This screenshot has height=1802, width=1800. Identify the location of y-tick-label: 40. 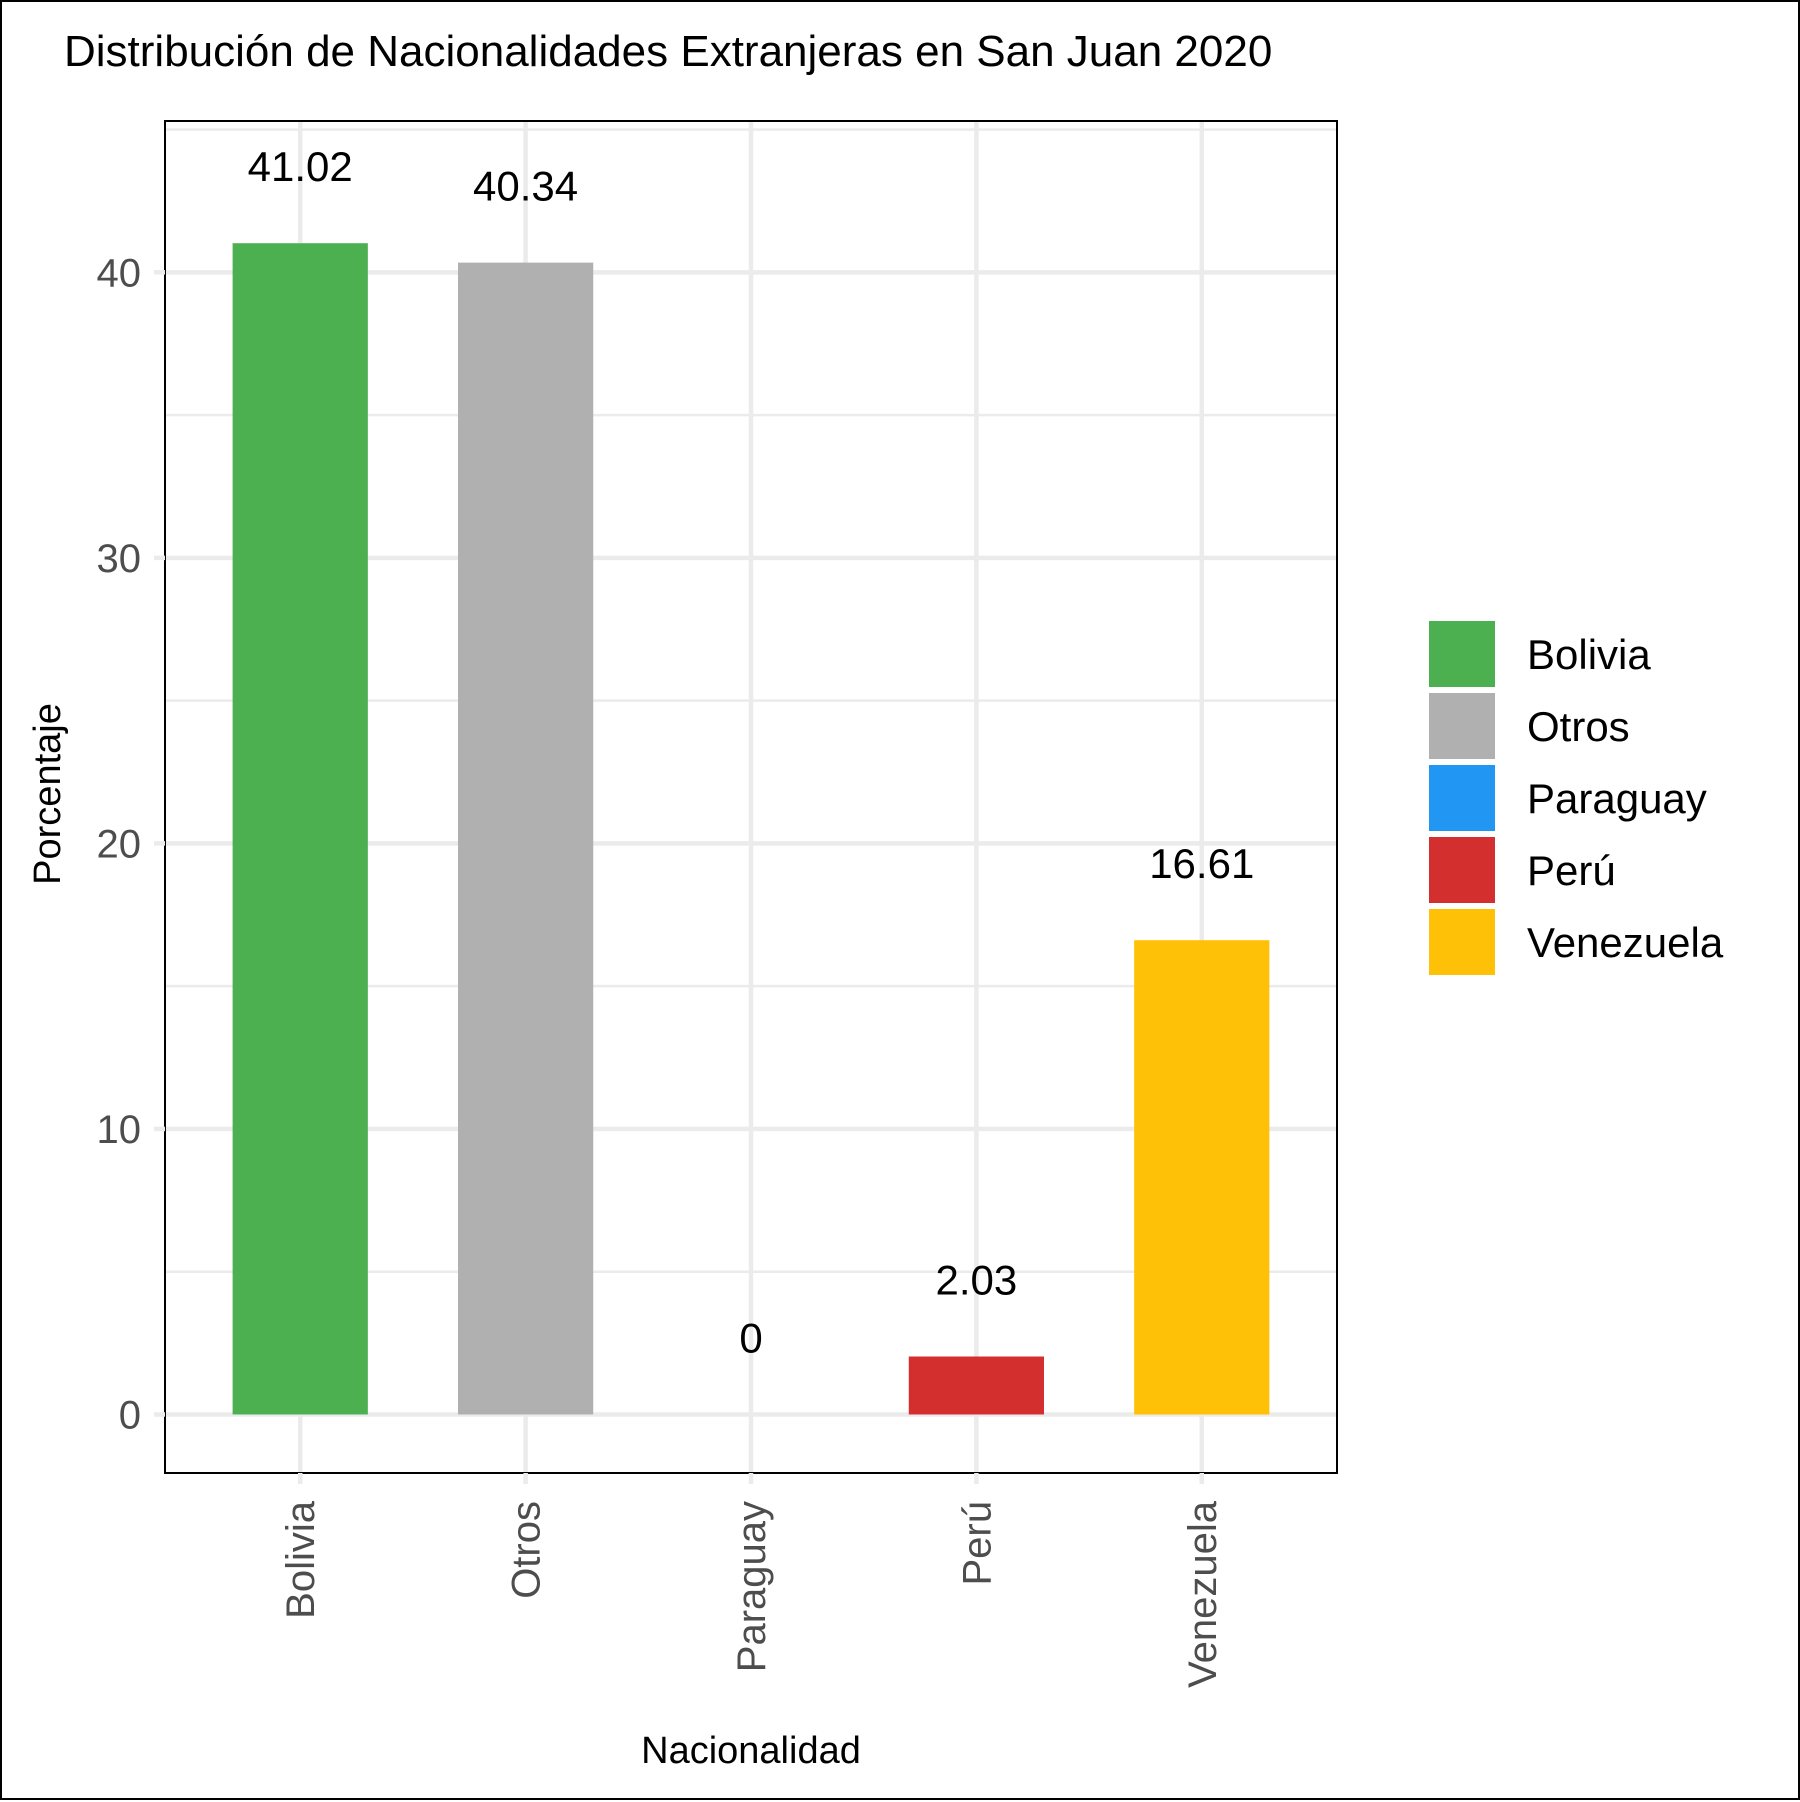
(119, 273).